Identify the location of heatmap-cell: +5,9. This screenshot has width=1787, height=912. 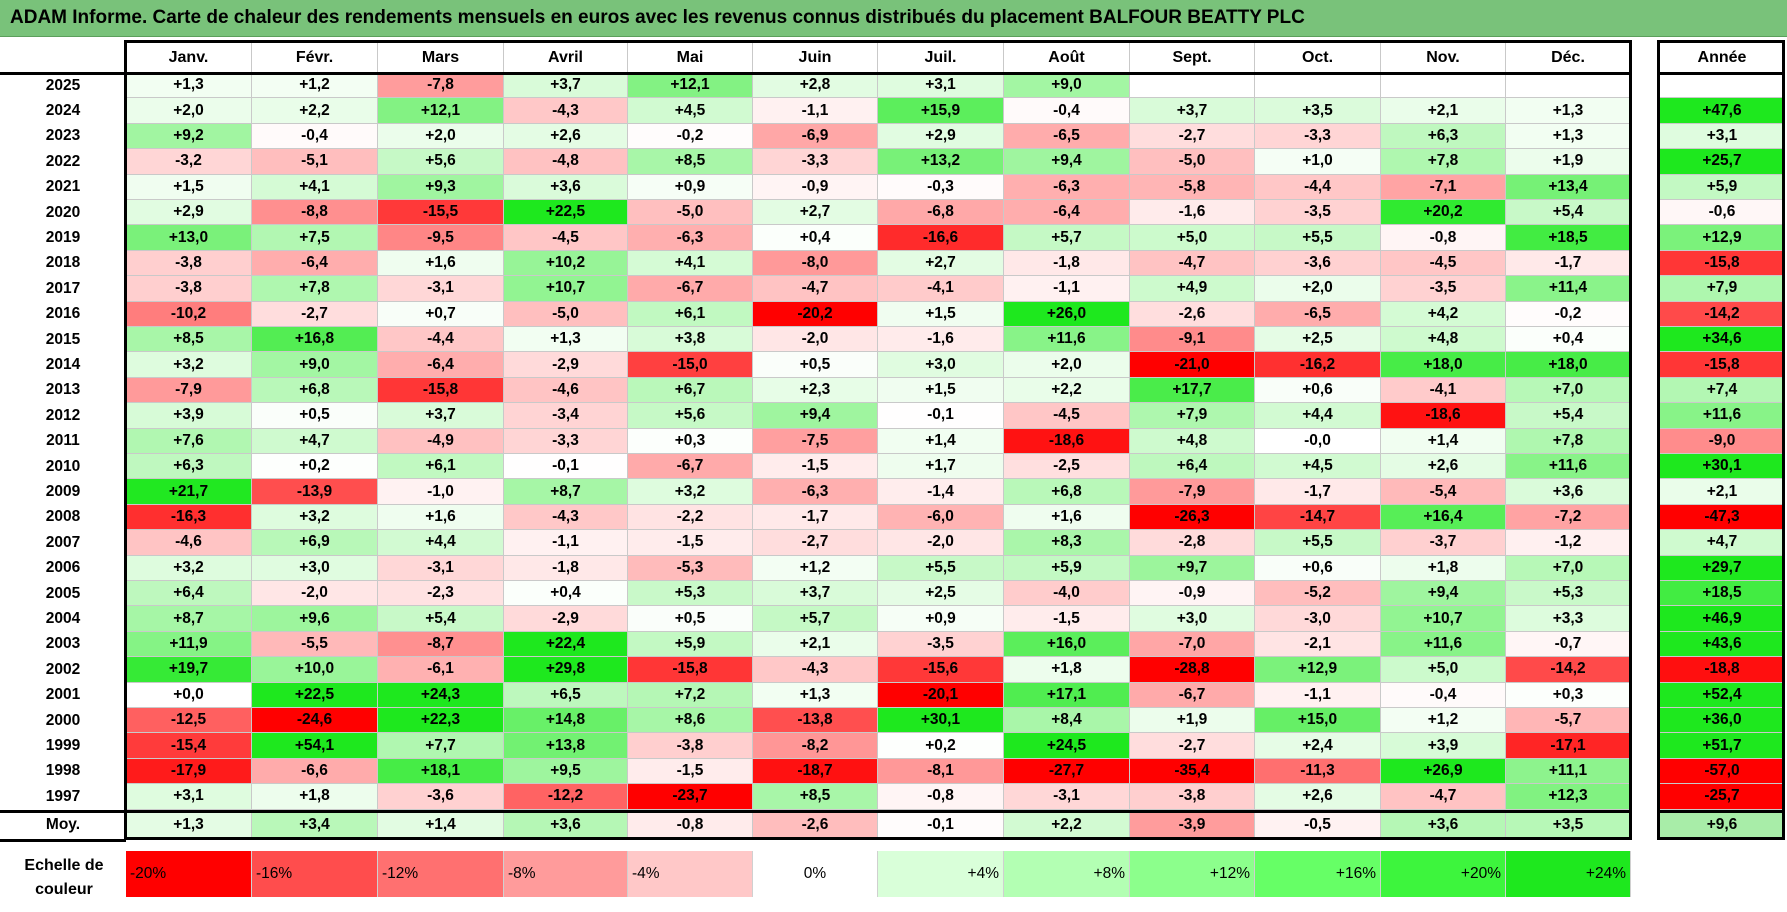
(690, 644).